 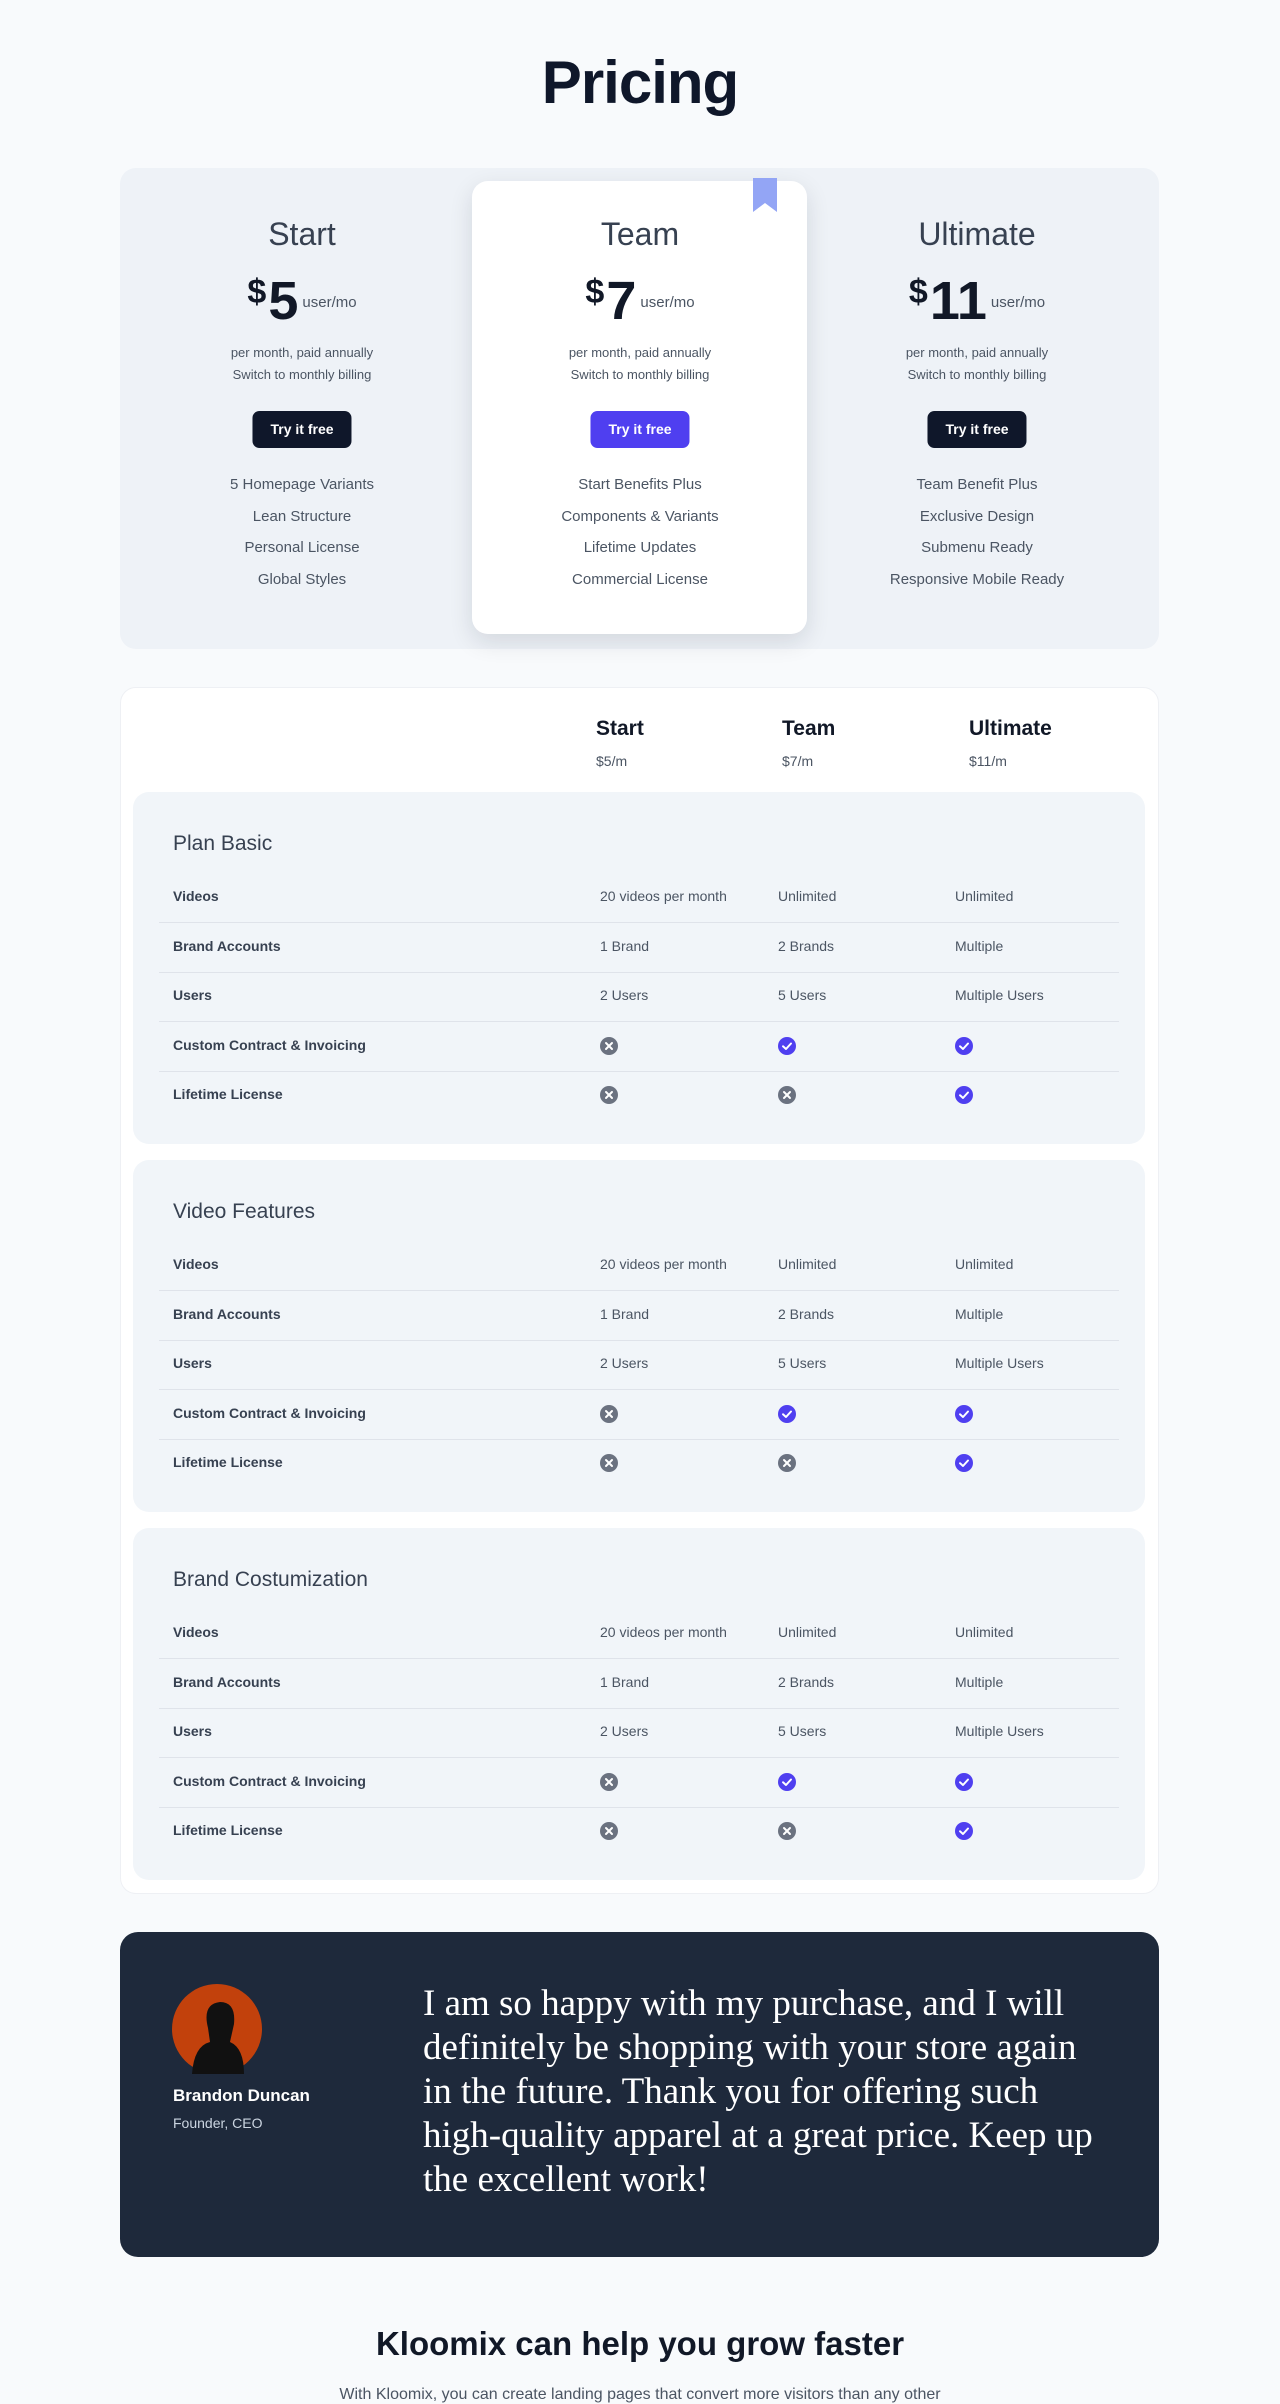 I want to click on column-price: $7/m, so click(x=798, y=761).